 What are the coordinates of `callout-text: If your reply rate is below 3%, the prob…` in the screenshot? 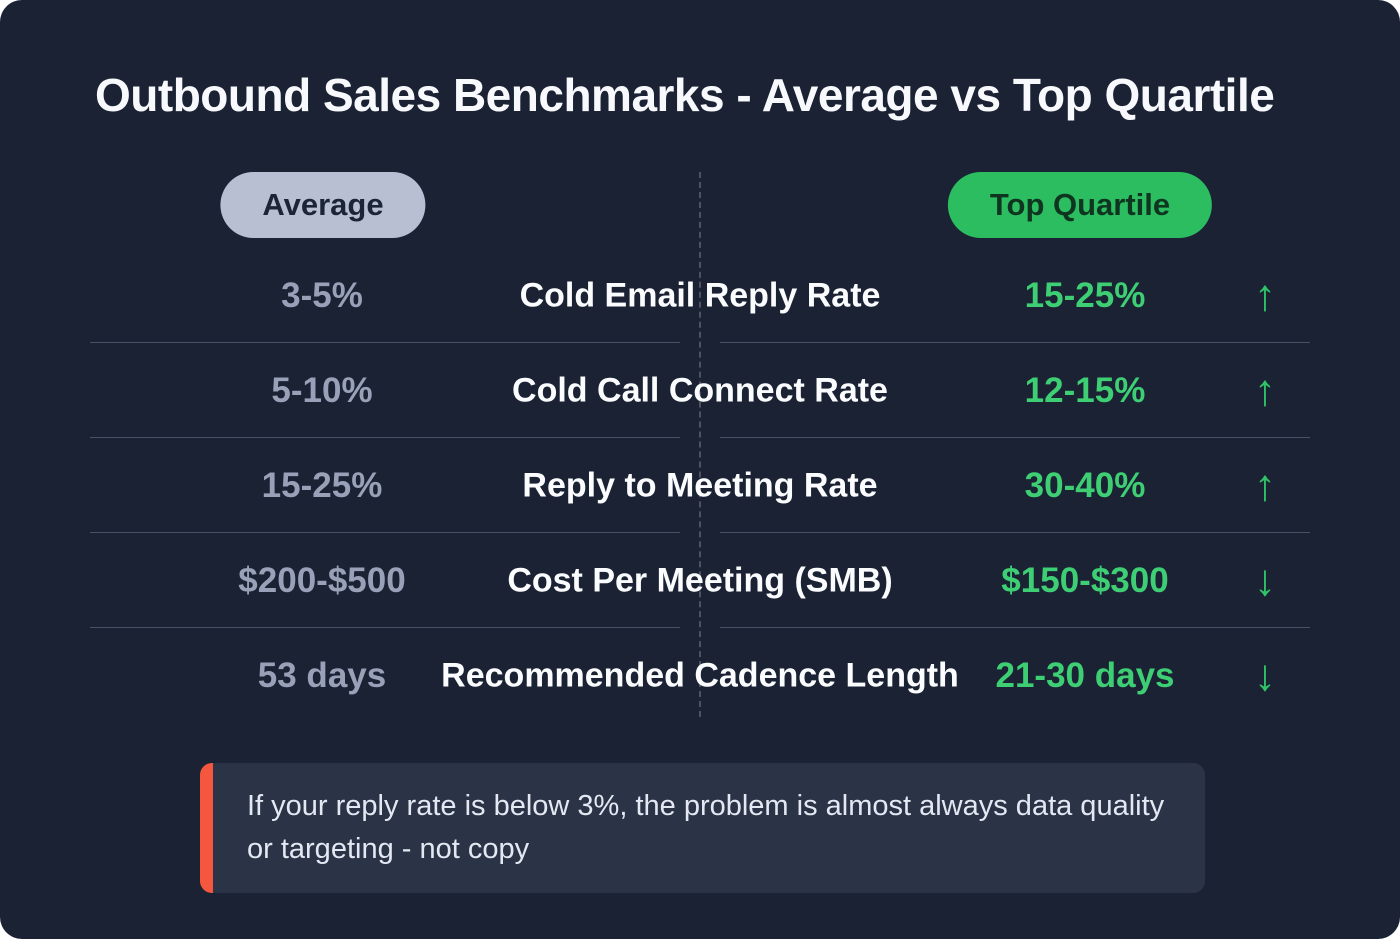 It's located at (706, 827).